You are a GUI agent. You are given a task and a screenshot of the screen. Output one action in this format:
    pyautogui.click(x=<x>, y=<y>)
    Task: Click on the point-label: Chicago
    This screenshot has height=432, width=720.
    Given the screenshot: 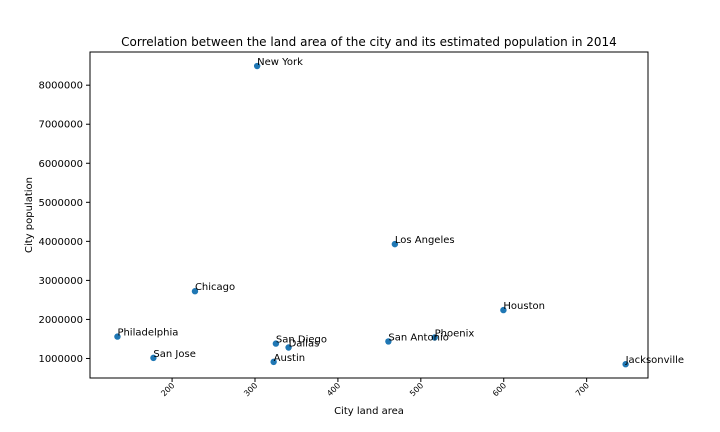 What is the action you would take?
    pyautogui.click(x=215, y=287)
    